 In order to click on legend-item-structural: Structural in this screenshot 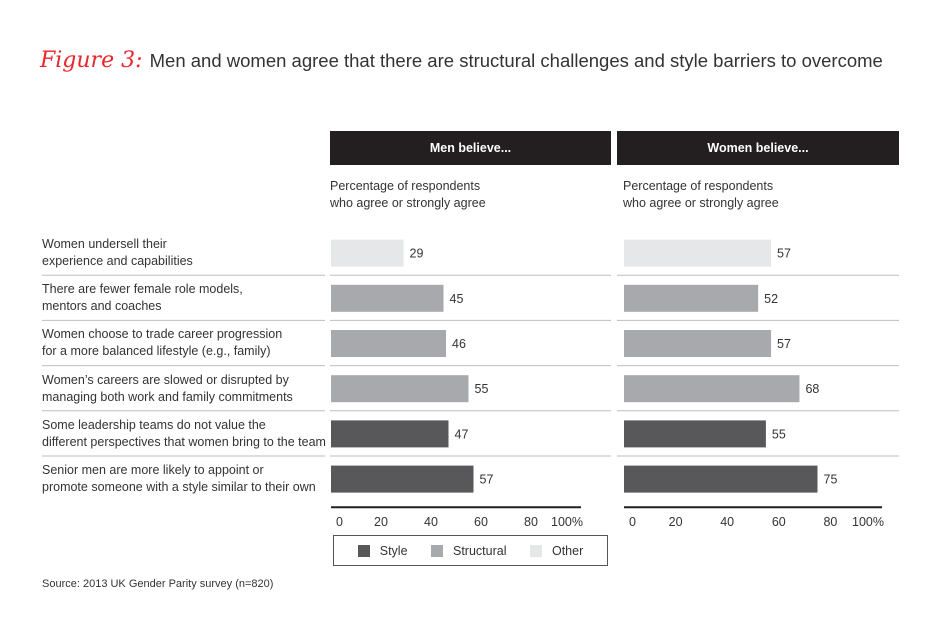, I will do `click(469, 551)`.